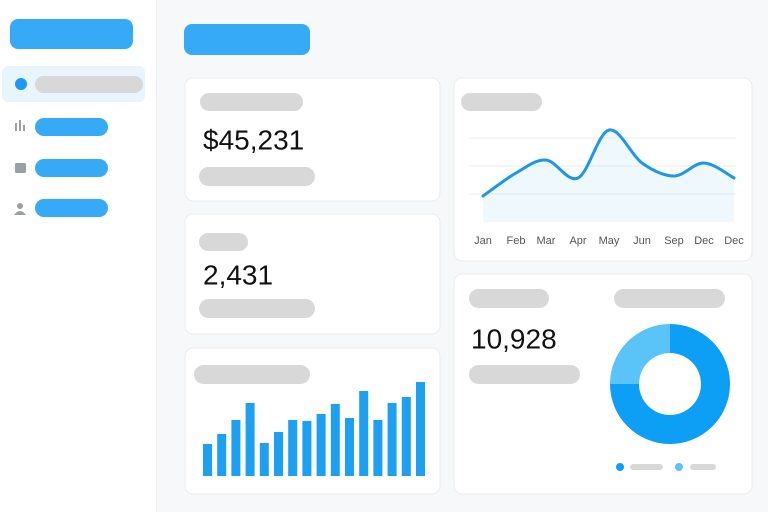  I want to click on grid, so click(603, 166).